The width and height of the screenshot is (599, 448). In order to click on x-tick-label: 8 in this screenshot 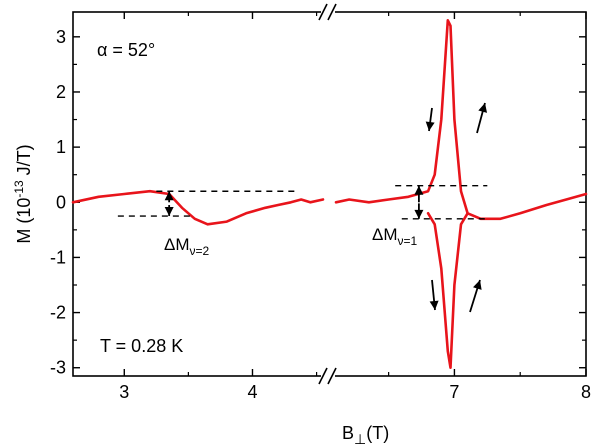, I will do `click(586, 392)`.